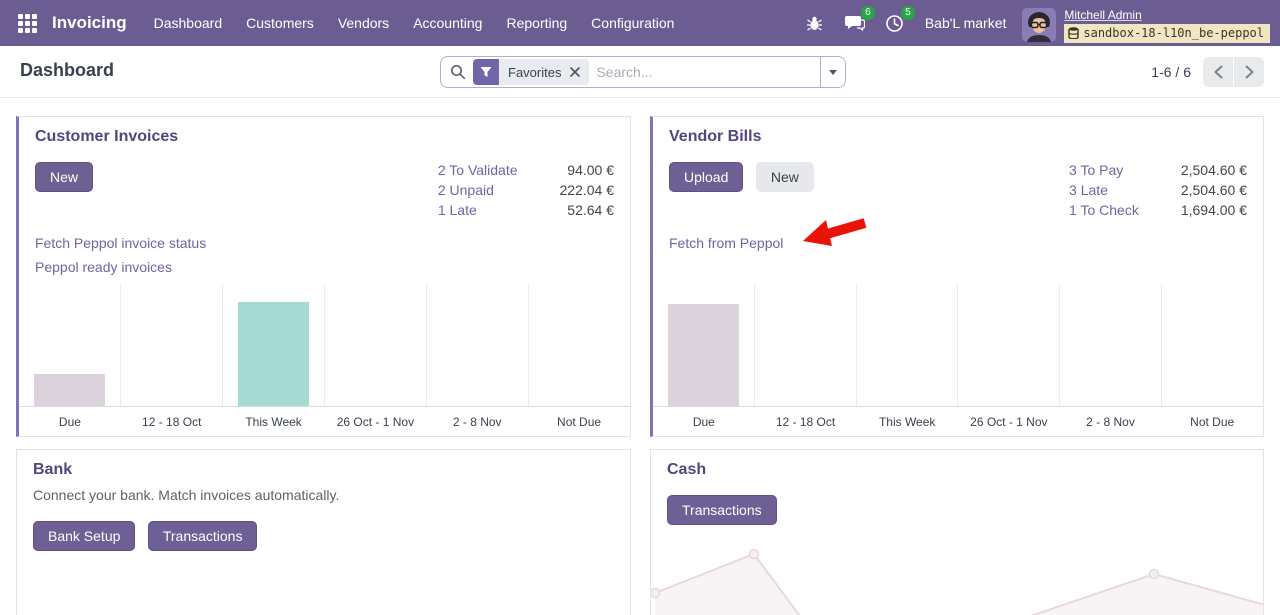 This screenshot has height=615, width=1280. What do you see at coordinates (687, 469) in the screenshot?
I see `cash-title: Cash` at bounding box center [687, 469].